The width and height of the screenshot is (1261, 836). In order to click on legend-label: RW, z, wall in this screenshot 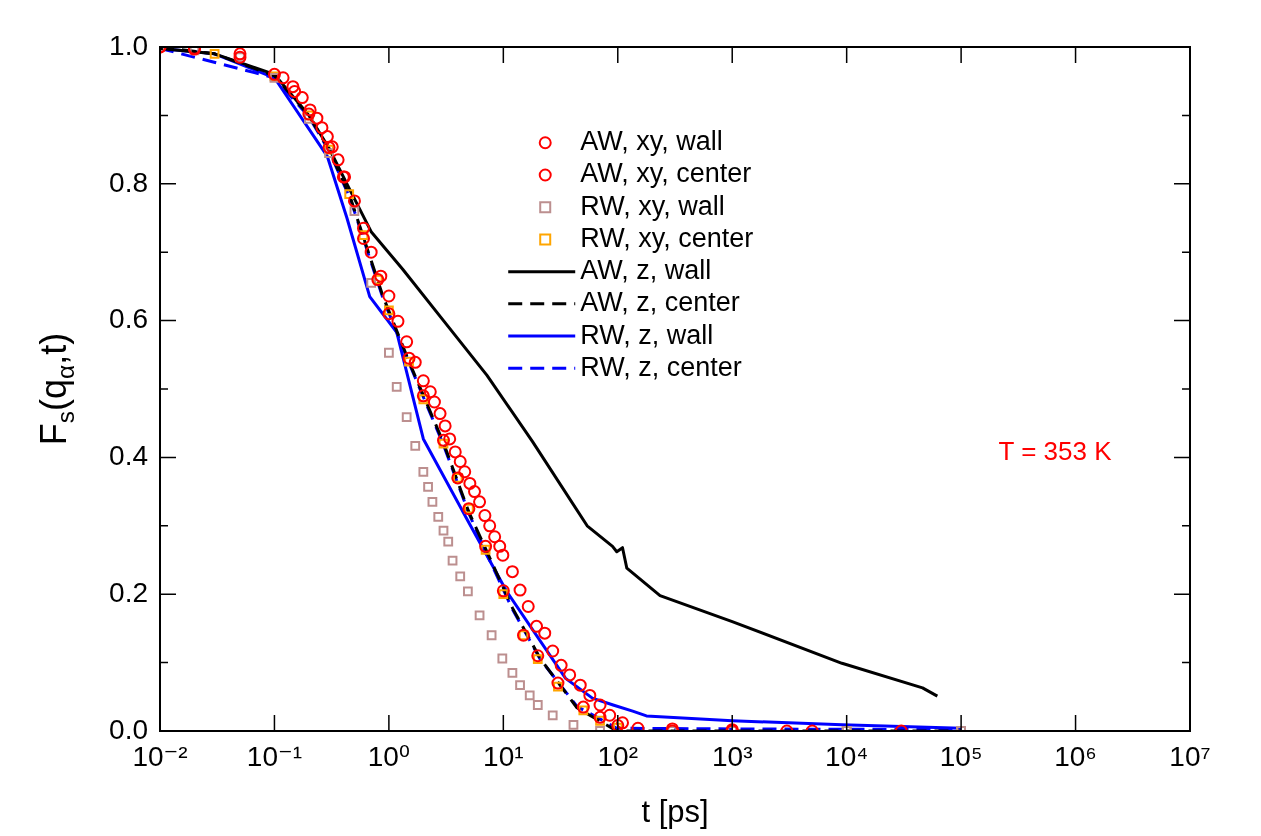, I will do `click(647, 334)`.